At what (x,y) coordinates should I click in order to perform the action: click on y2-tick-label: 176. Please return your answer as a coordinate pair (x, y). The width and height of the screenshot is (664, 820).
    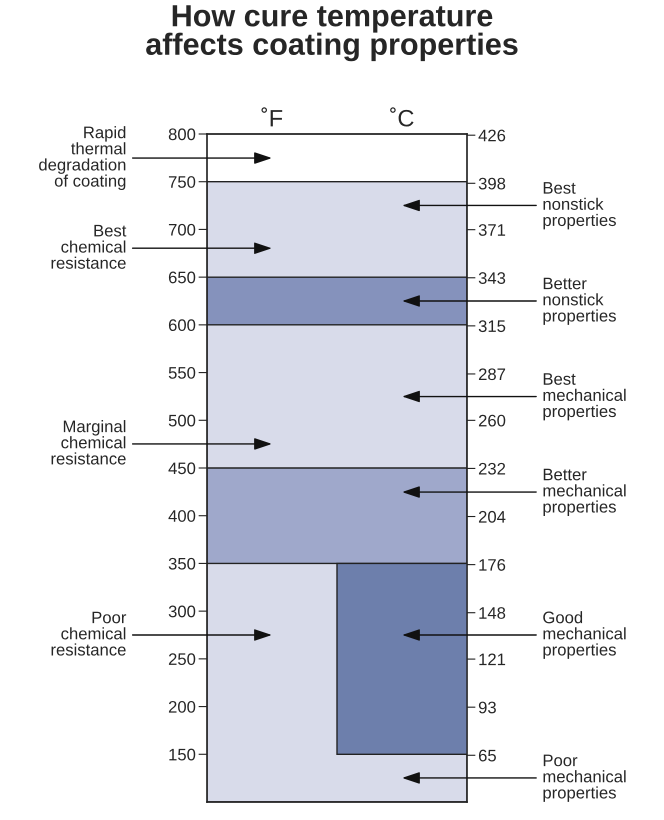
    Looking at the image, I should click on (492, 565).